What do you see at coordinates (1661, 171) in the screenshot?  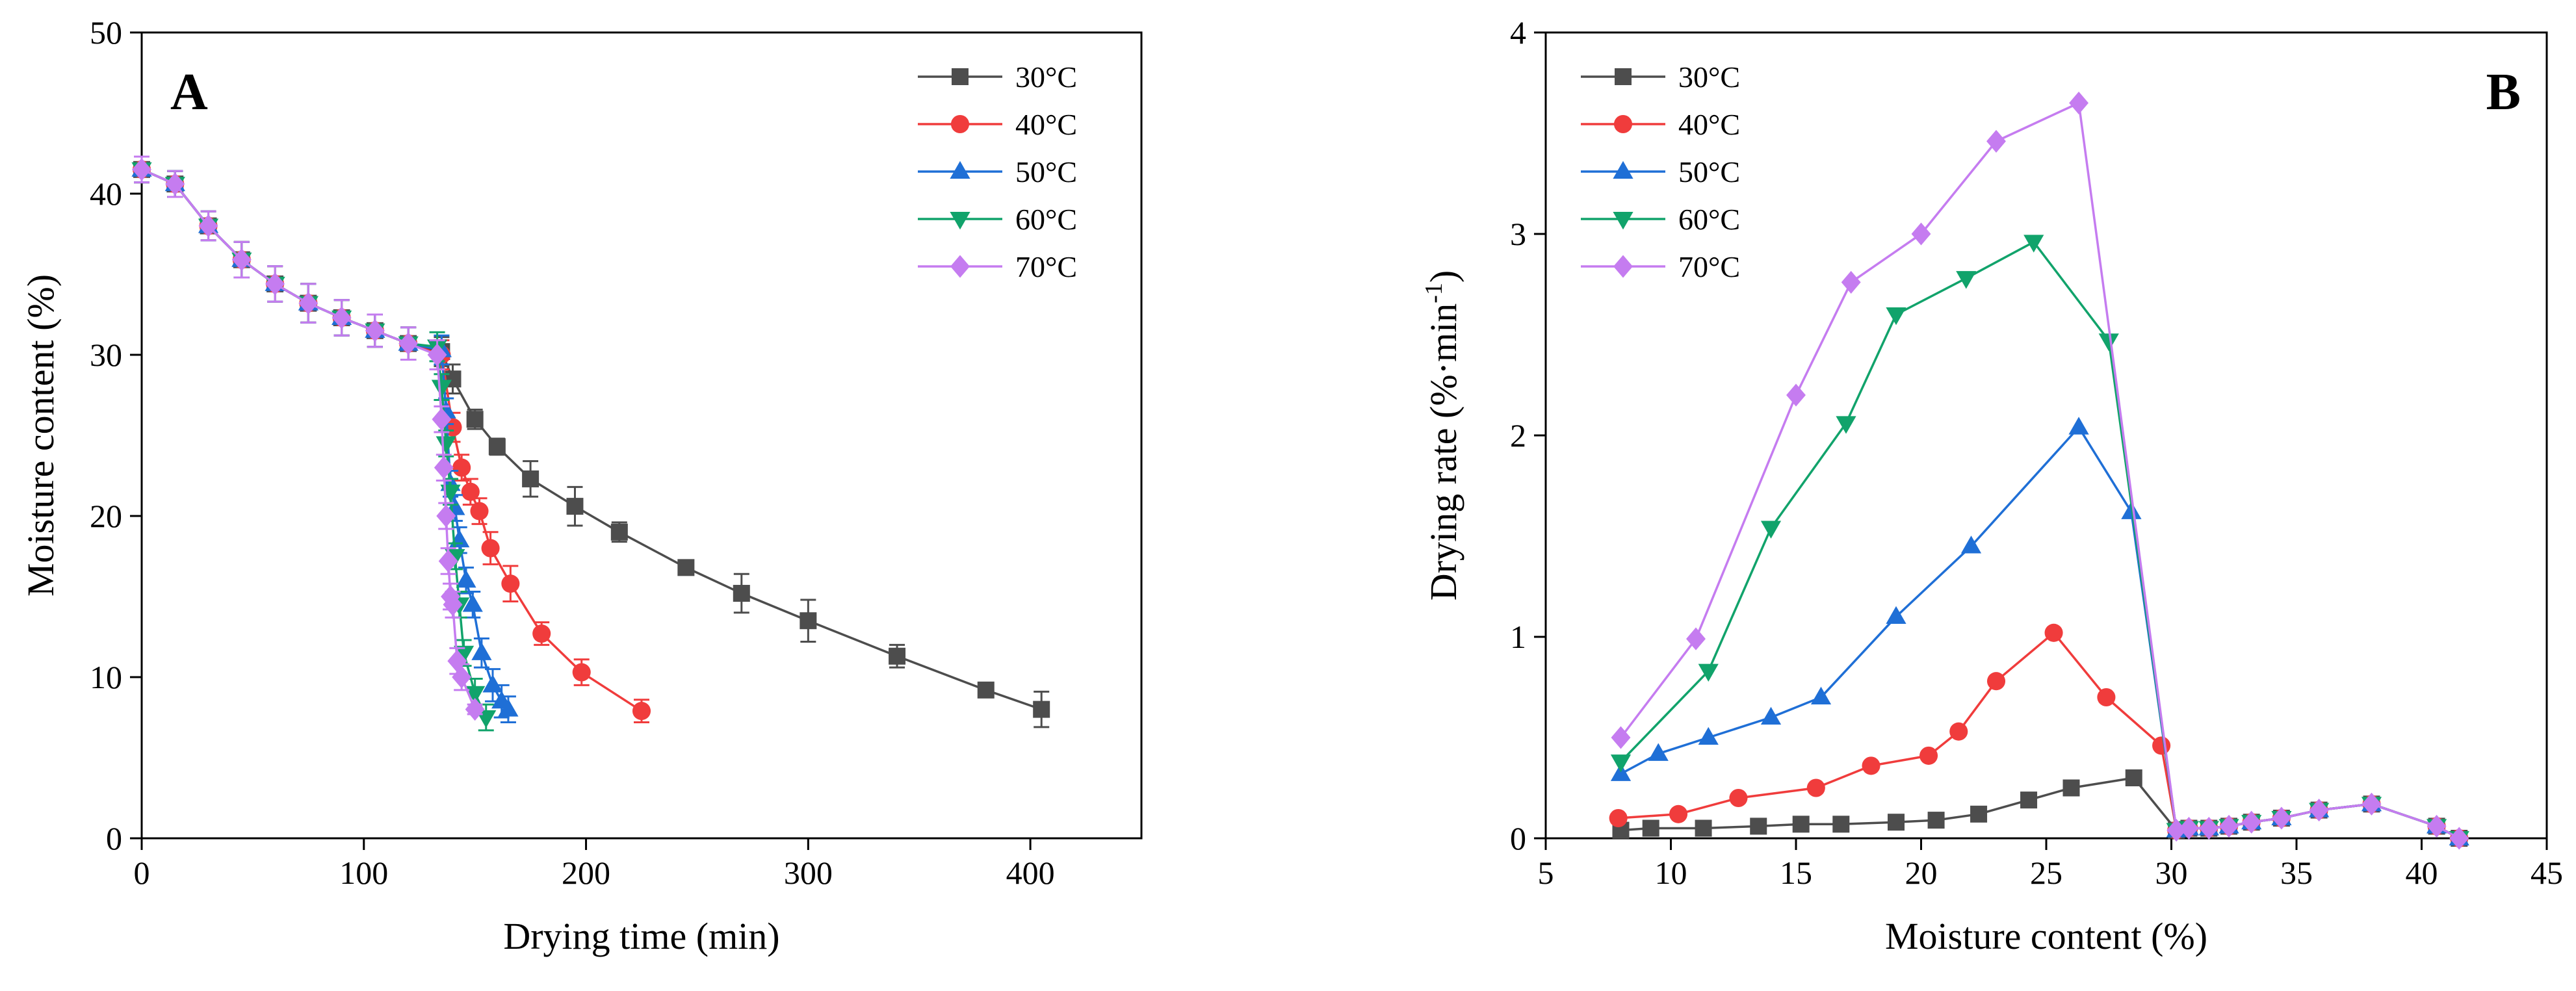 I see `b-legend: 30°C 40°C 50°C 60°C 70°C` at bounding box center [1661, 171].